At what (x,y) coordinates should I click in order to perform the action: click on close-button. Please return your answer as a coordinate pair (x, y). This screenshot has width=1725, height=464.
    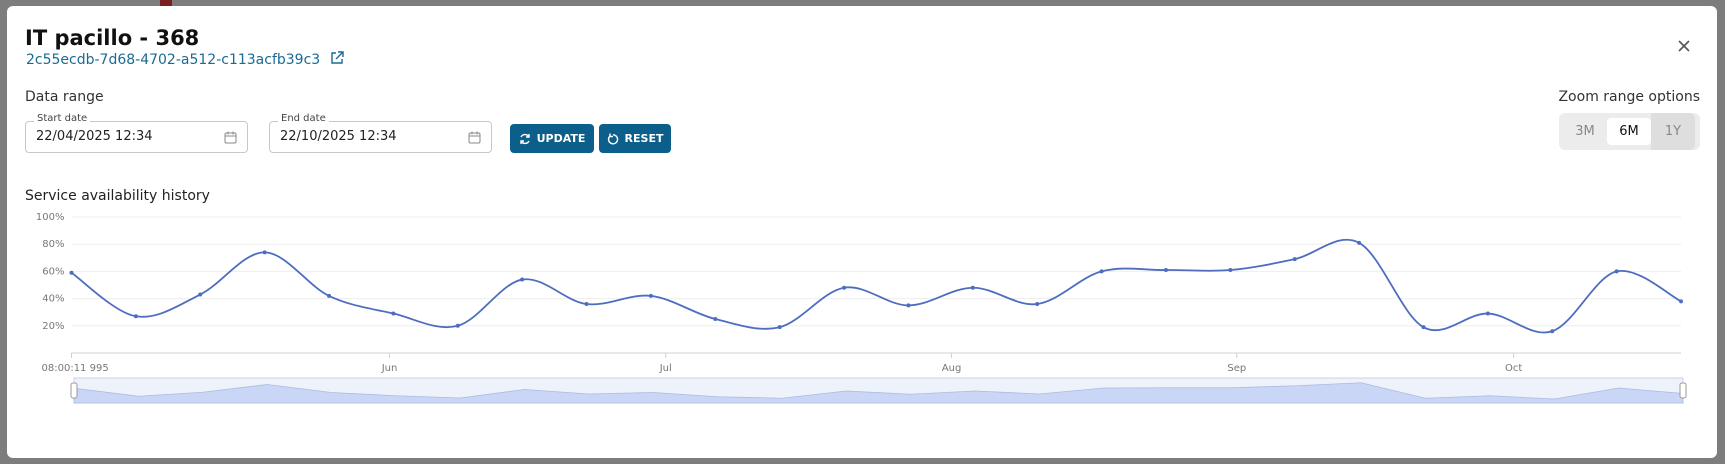
    Looking at the image, I should click on (1684, 46).